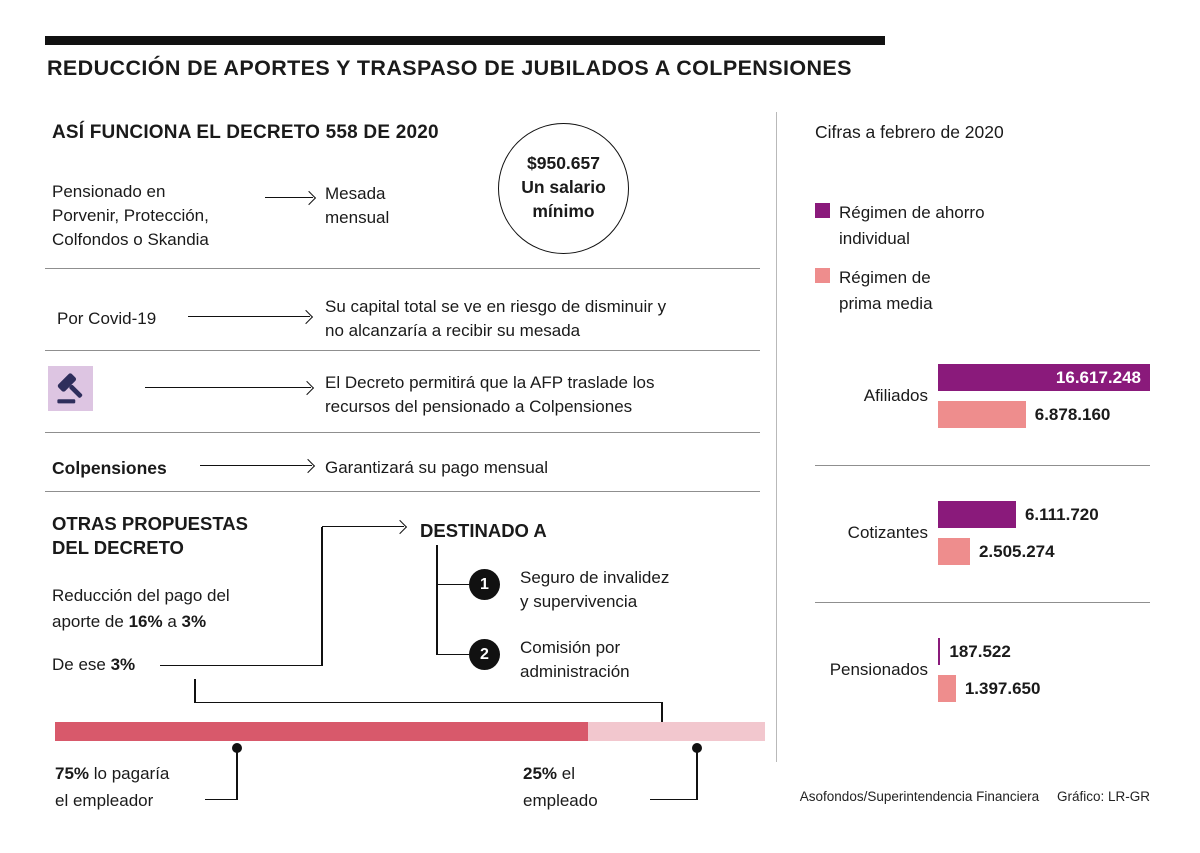 Image resolution: width=1200 pixels, height=853 pixels. Describe the element at coordinates (822, 275) in the screenshot. I see `legend-swatch-prima-media` at that location.